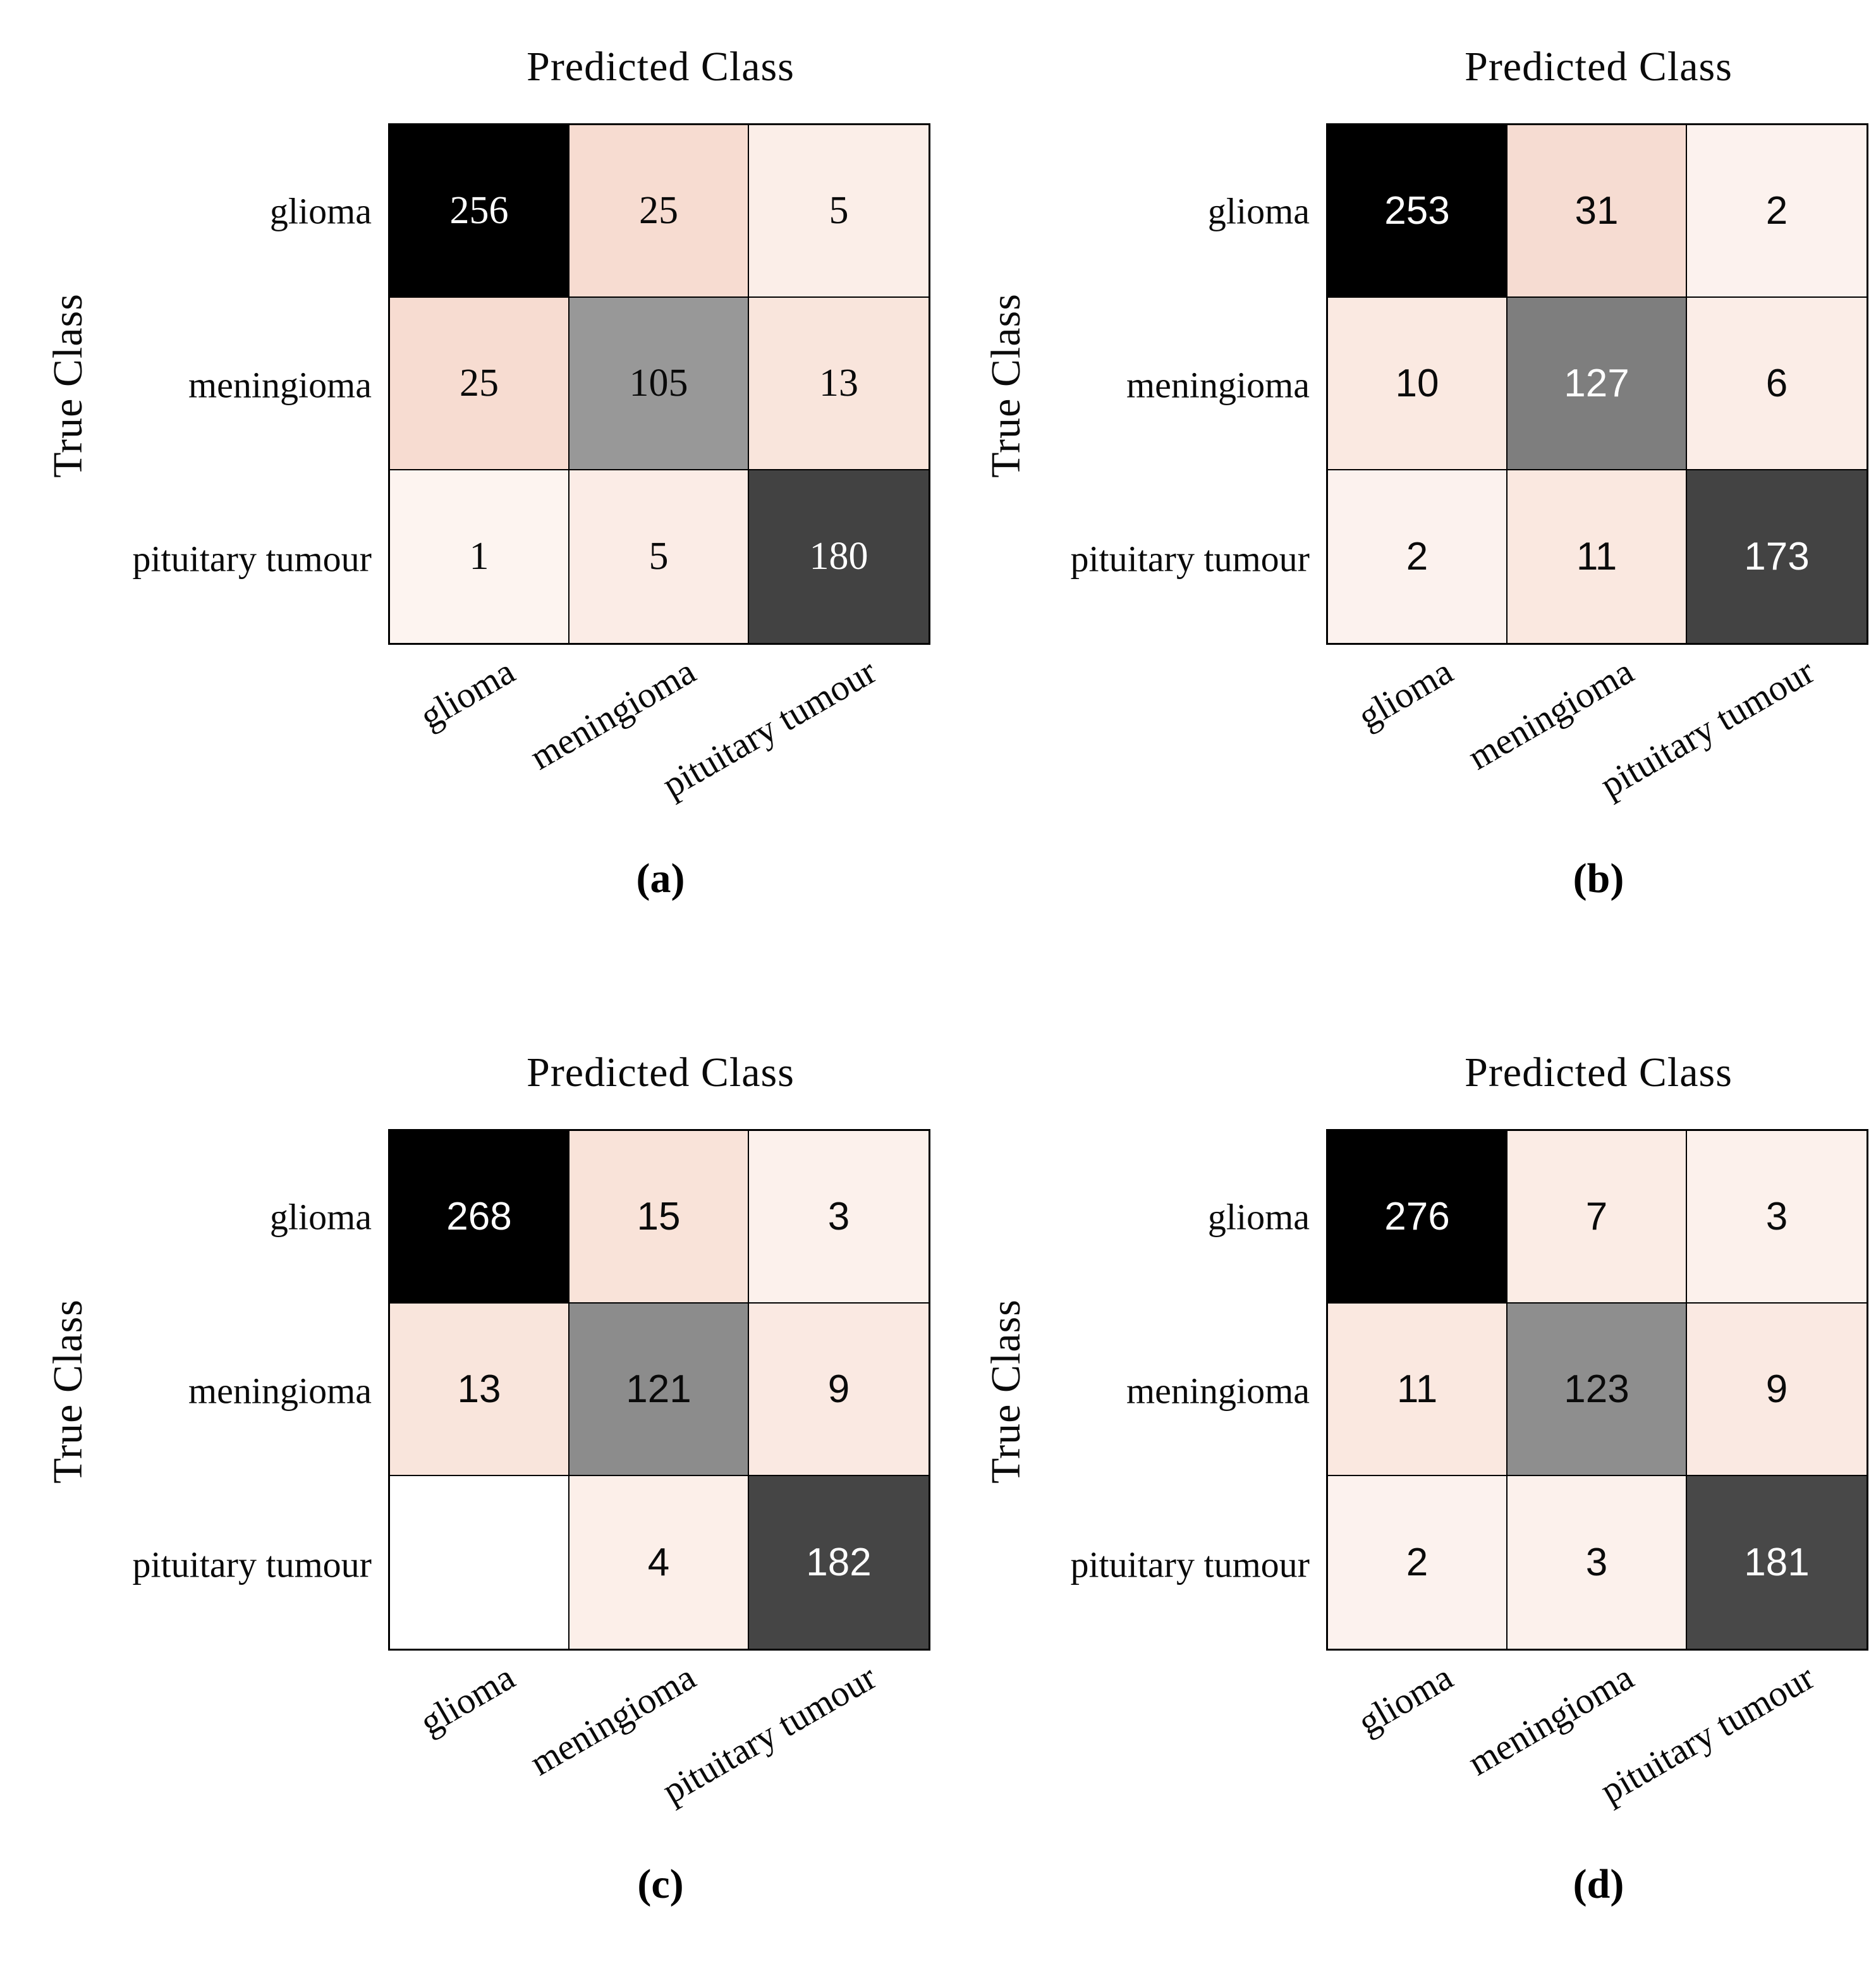 This screenshot has height=1973, width=1876. I want to click on matrix-cell: 105, so click(659, 384).